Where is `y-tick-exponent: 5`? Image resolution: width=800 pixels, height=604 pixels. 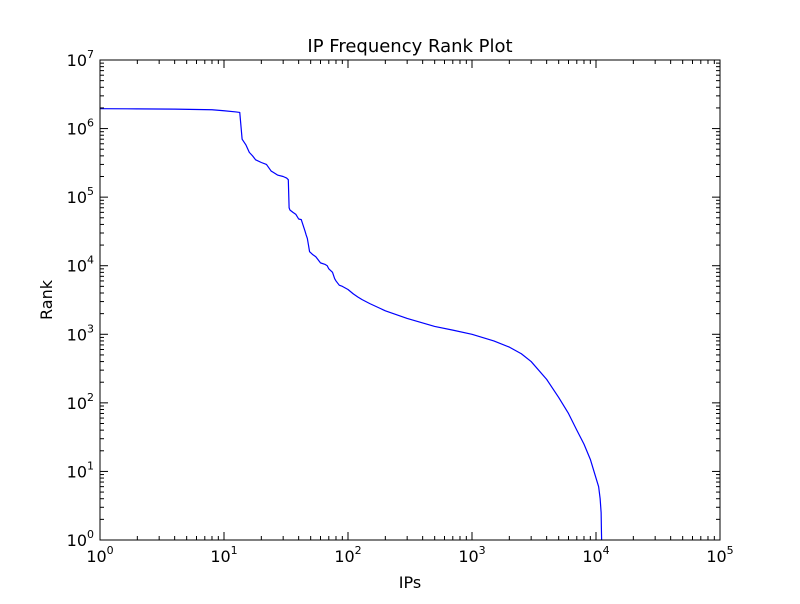 y-tick-exponent: 5 is located at coordinates (90, 191).